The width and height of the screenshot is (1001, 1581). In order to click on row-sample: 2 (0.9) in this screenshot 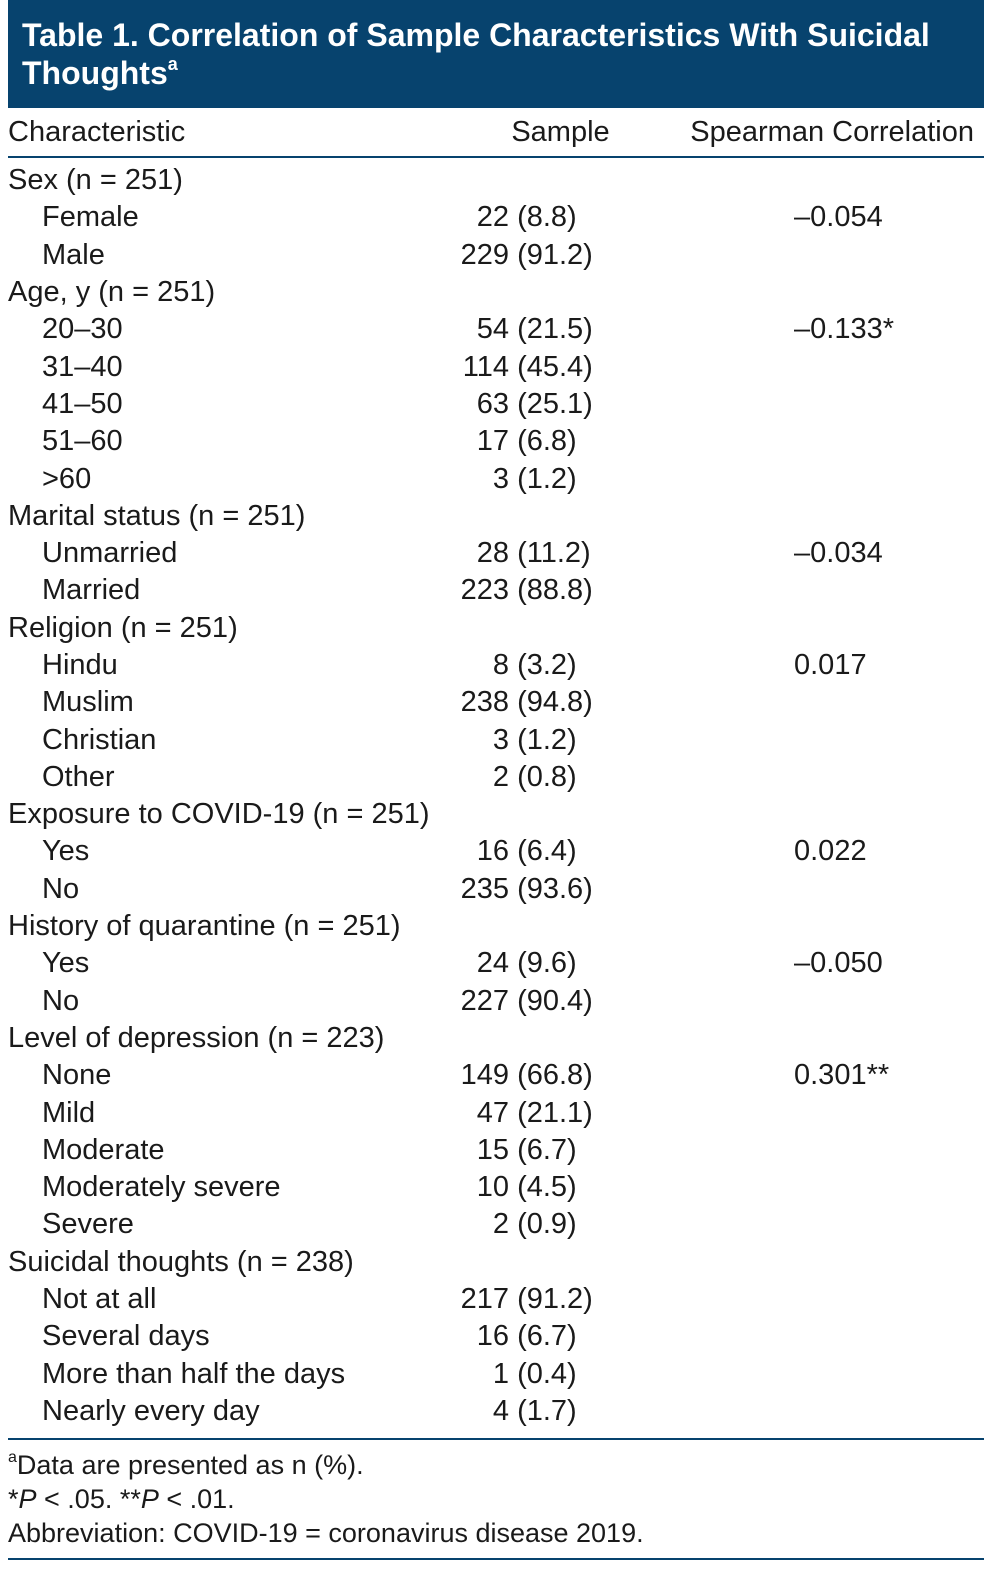, I will do `click(548, 1224)`.